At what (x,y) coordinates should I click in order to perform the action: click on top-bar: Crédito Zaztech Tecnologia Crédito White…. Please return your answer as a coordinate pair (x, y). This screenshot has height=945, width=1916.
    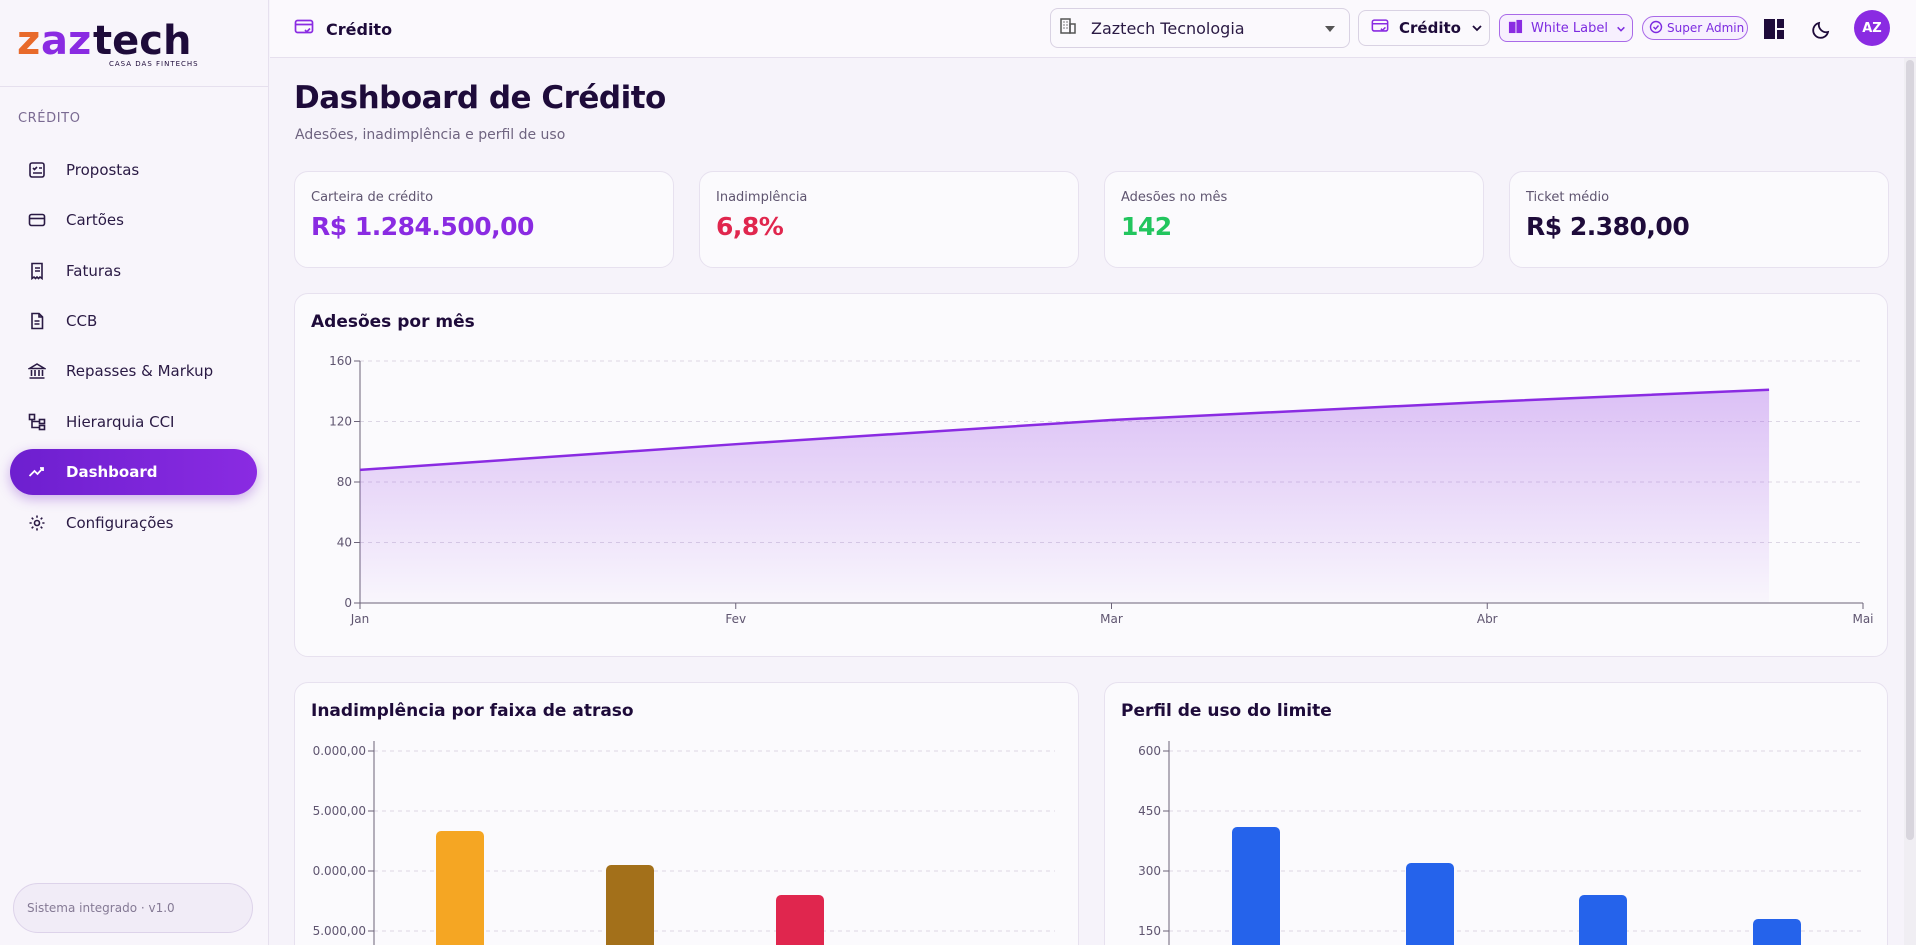
    Looking at the image, I should click on (1093, 29).